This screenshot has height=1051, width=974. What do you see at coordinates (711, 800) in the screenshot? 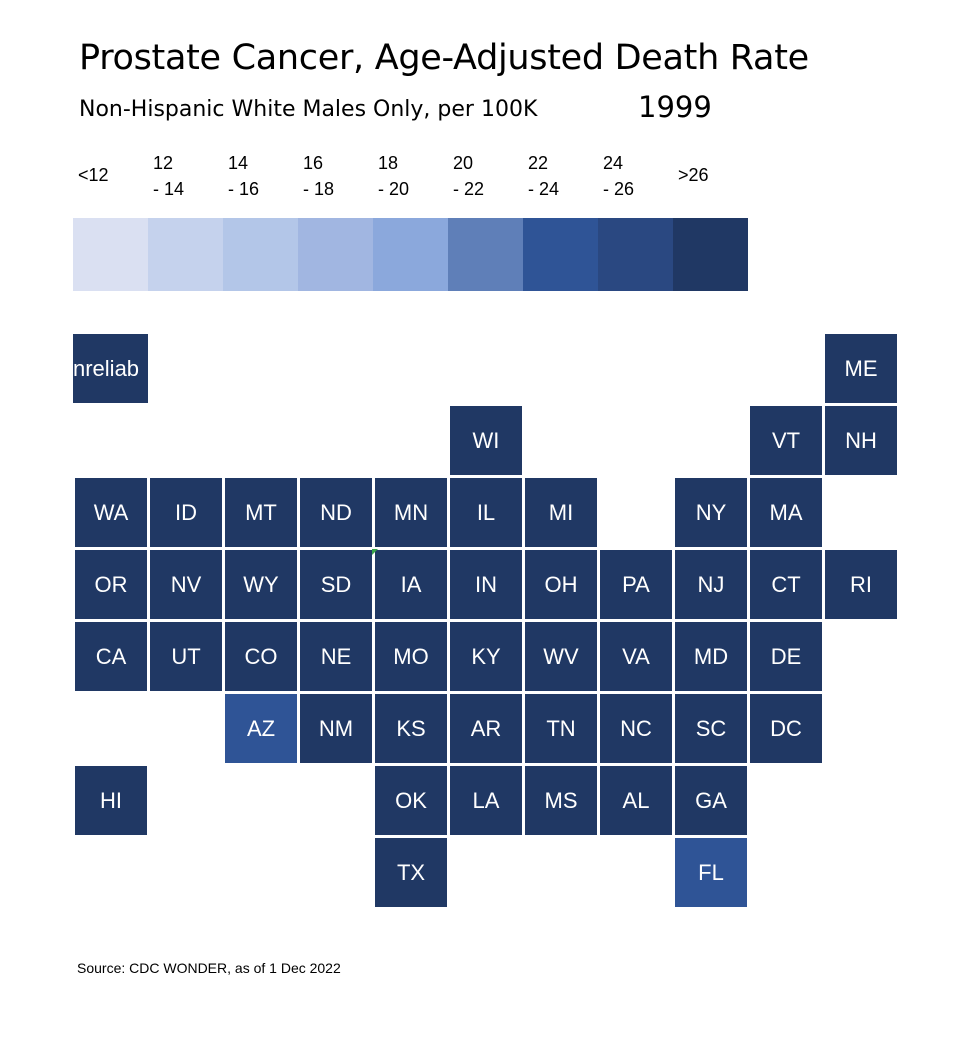
I see `state-tile: GA` at bounding box center [711, 800].